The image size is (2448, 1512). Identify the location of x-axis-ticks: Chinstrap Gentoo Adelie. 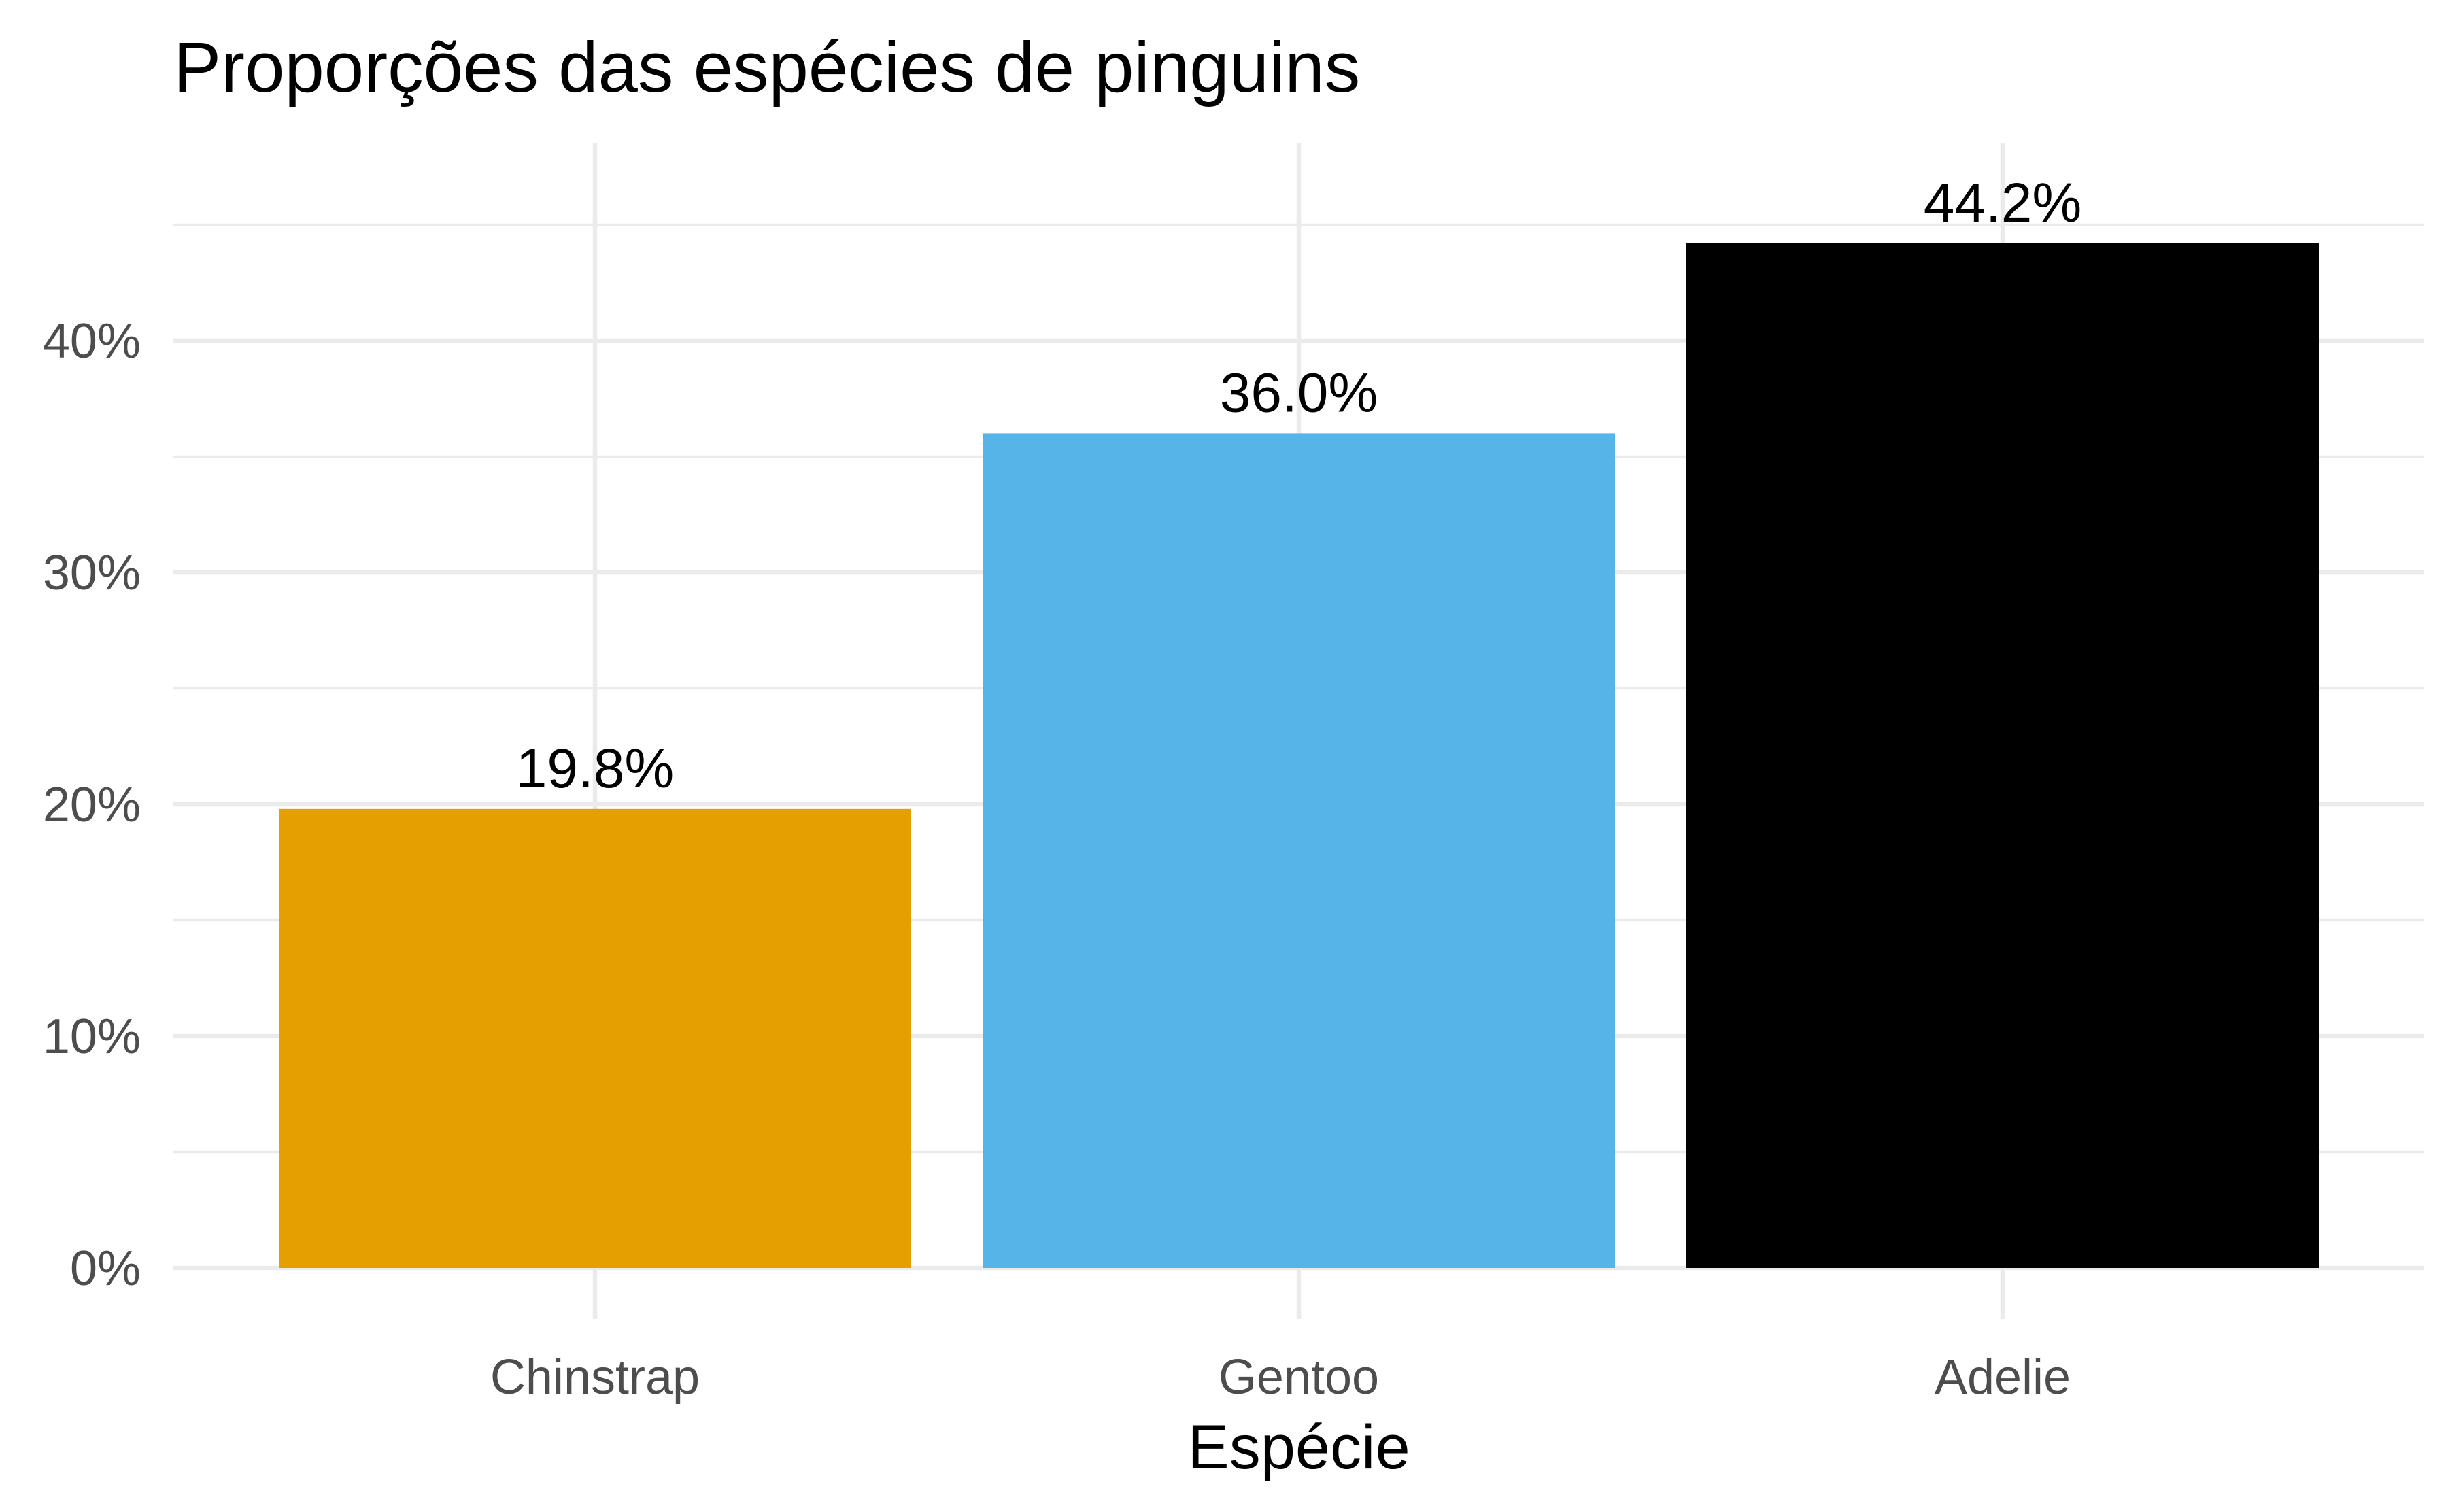
(1281, 1377).